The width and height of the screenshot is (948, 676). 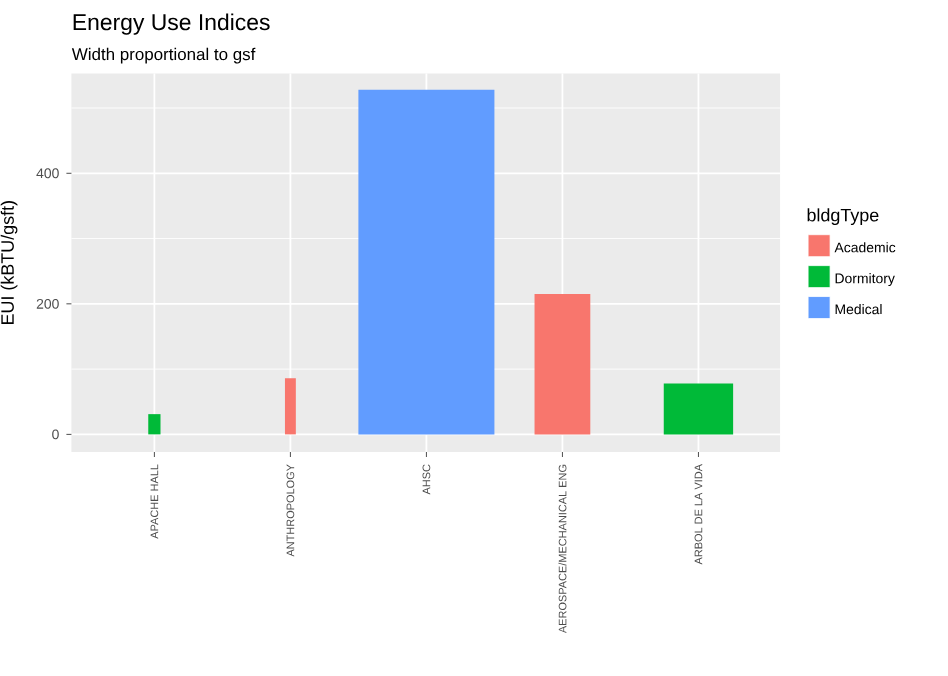 I want to click on chart-title: Energy Use Indices, so click(x=171, y=24).